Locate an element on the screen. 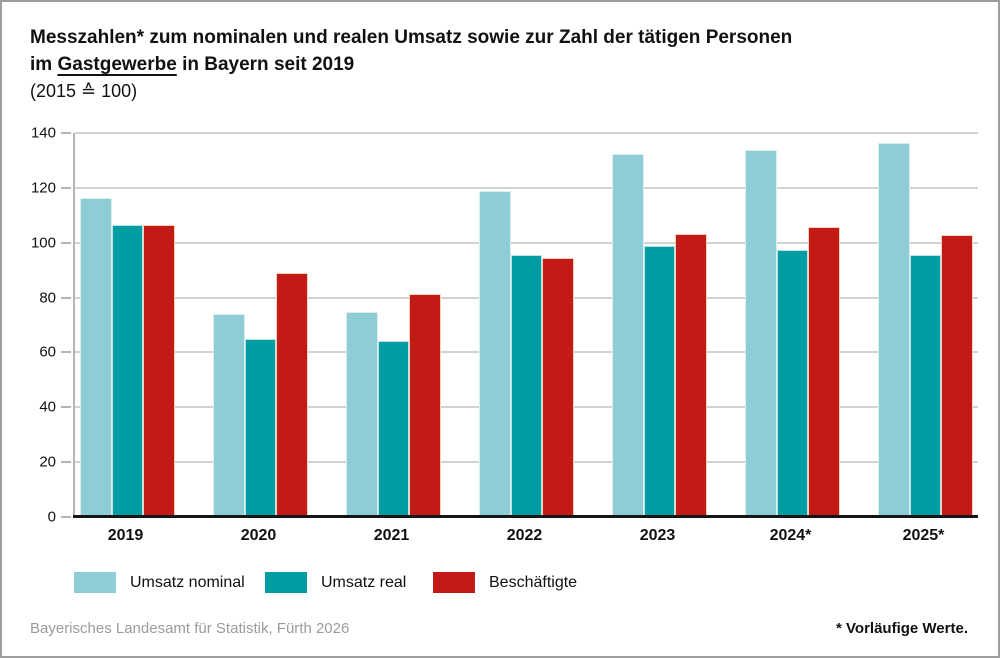 Image resolution: width=1000 pixels, height=658 pixels. legend-item-beschaeftigte: Beschäftigte is located at coordinates (505, 582).